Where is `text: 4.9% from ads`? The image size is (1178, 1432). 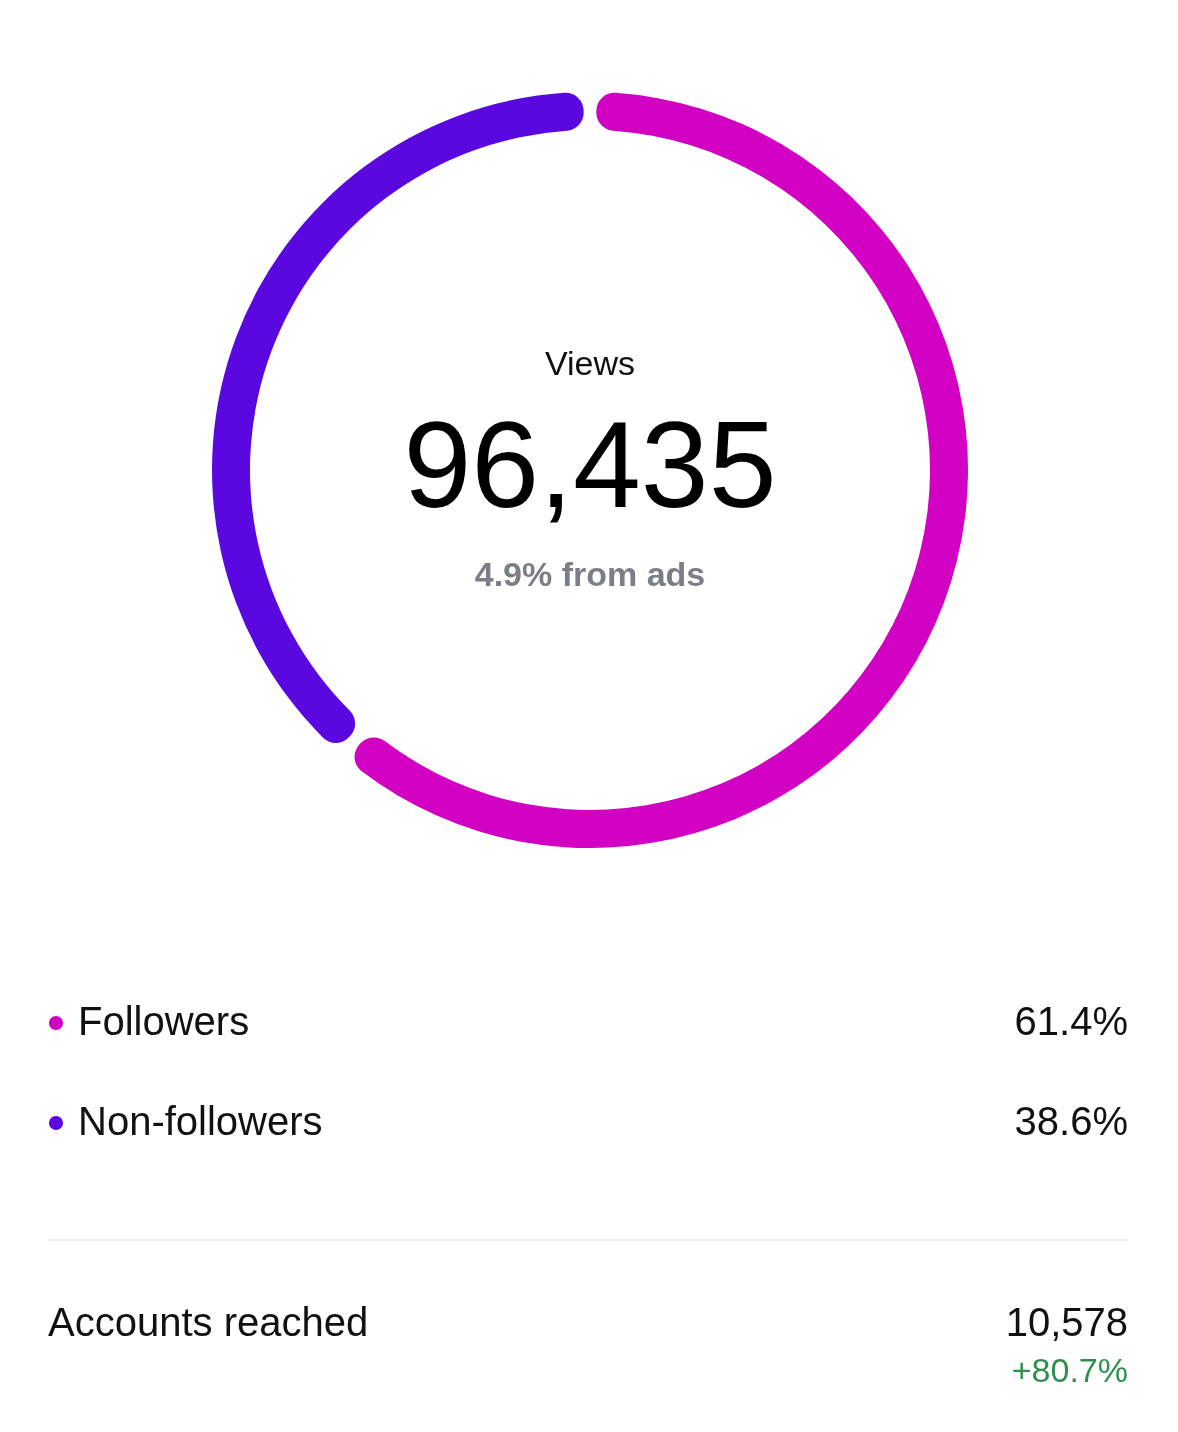
text: 4.9% from ads is located at coordinates (590, 574).